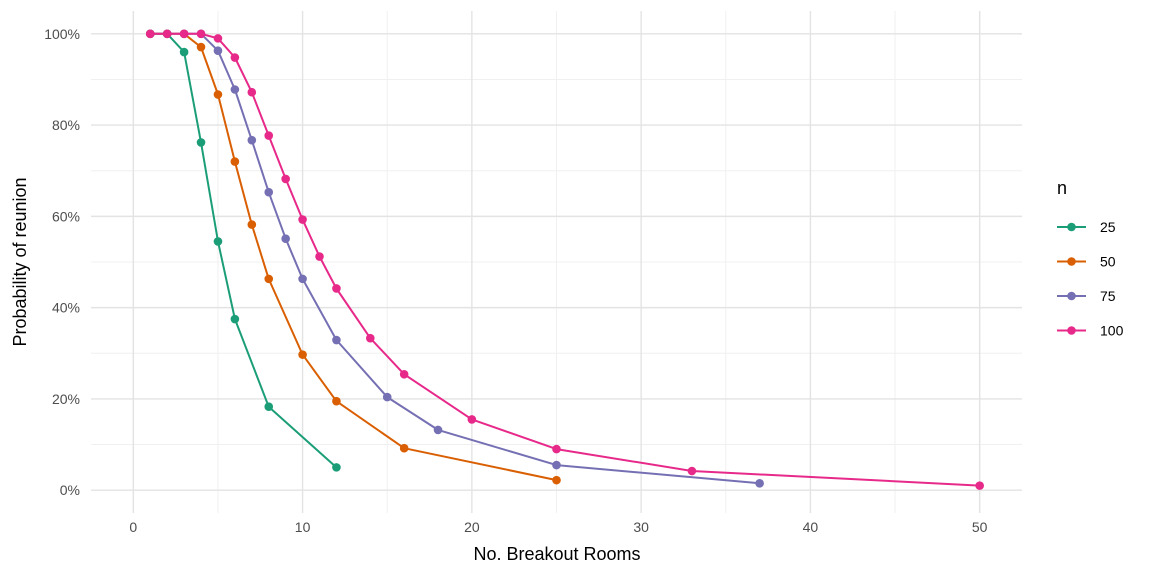  I want to click on legend-label: 25, so click(1108, 227).